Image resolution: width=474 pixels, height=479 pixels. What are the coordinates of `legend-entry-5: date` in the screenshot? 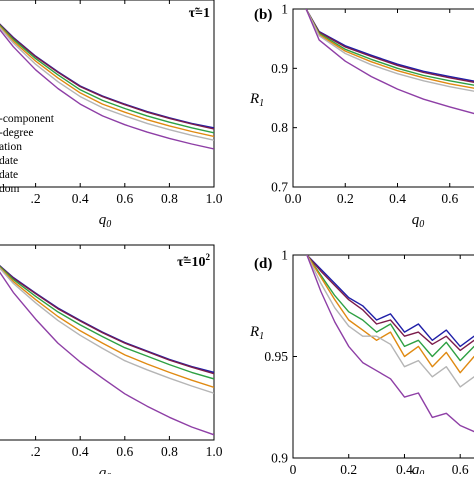 It's located at (9, 175).